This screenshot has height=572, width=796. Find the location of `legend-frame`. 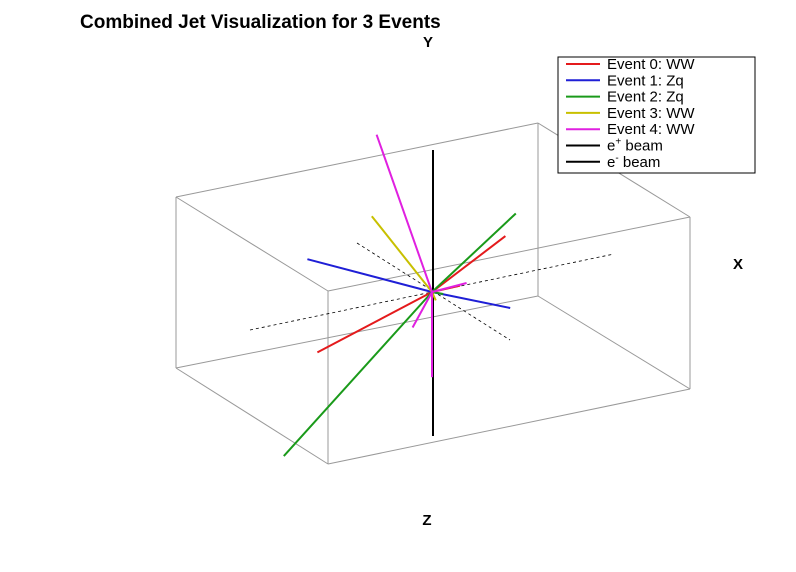

legend-frame is located at coordinates (656, 115).